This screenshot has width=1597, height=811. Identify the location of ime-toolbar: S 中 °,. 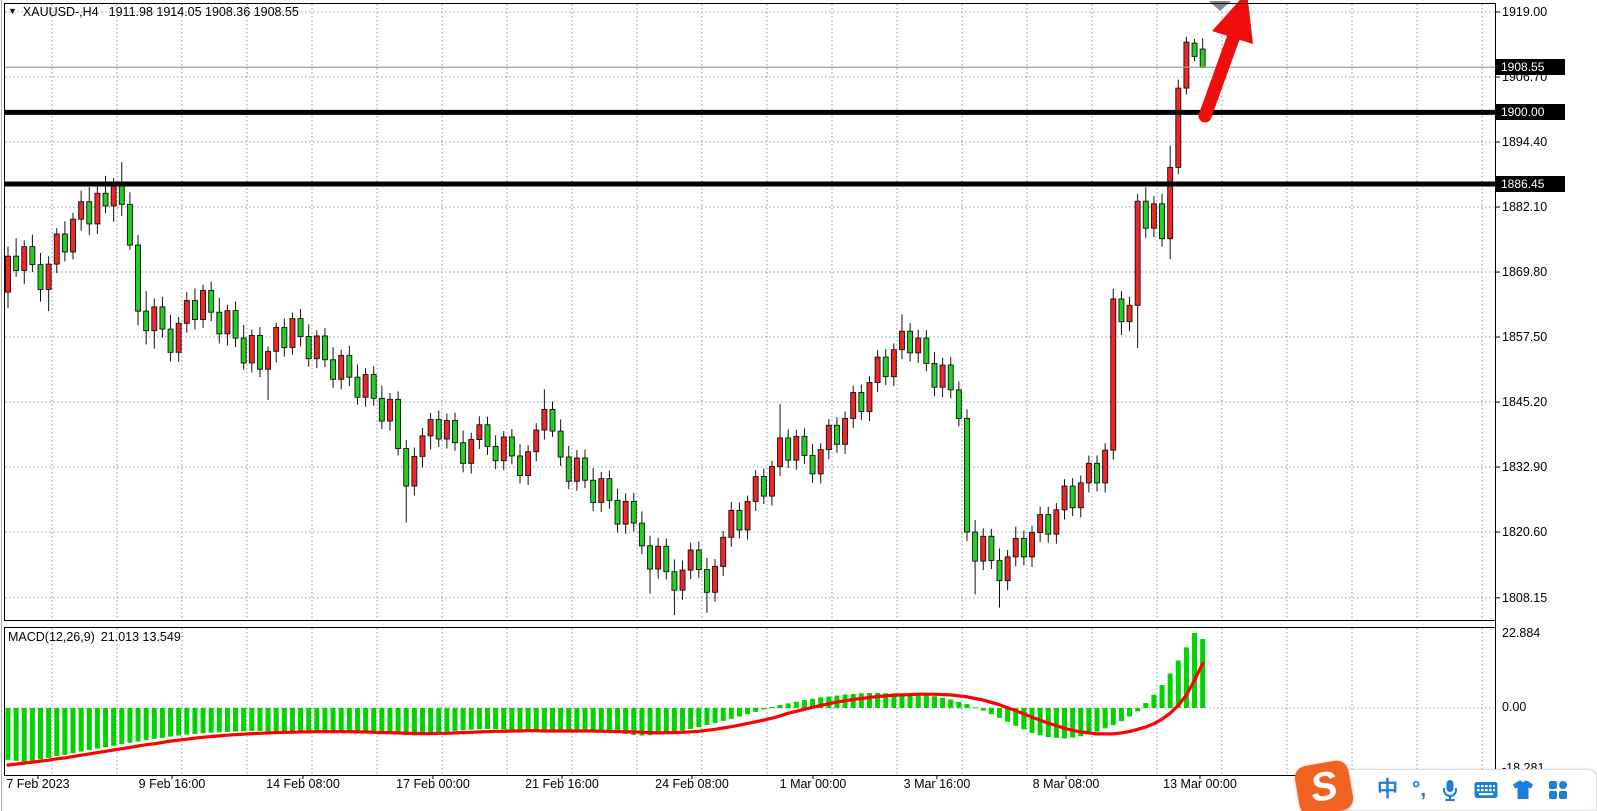
(1445, 784).